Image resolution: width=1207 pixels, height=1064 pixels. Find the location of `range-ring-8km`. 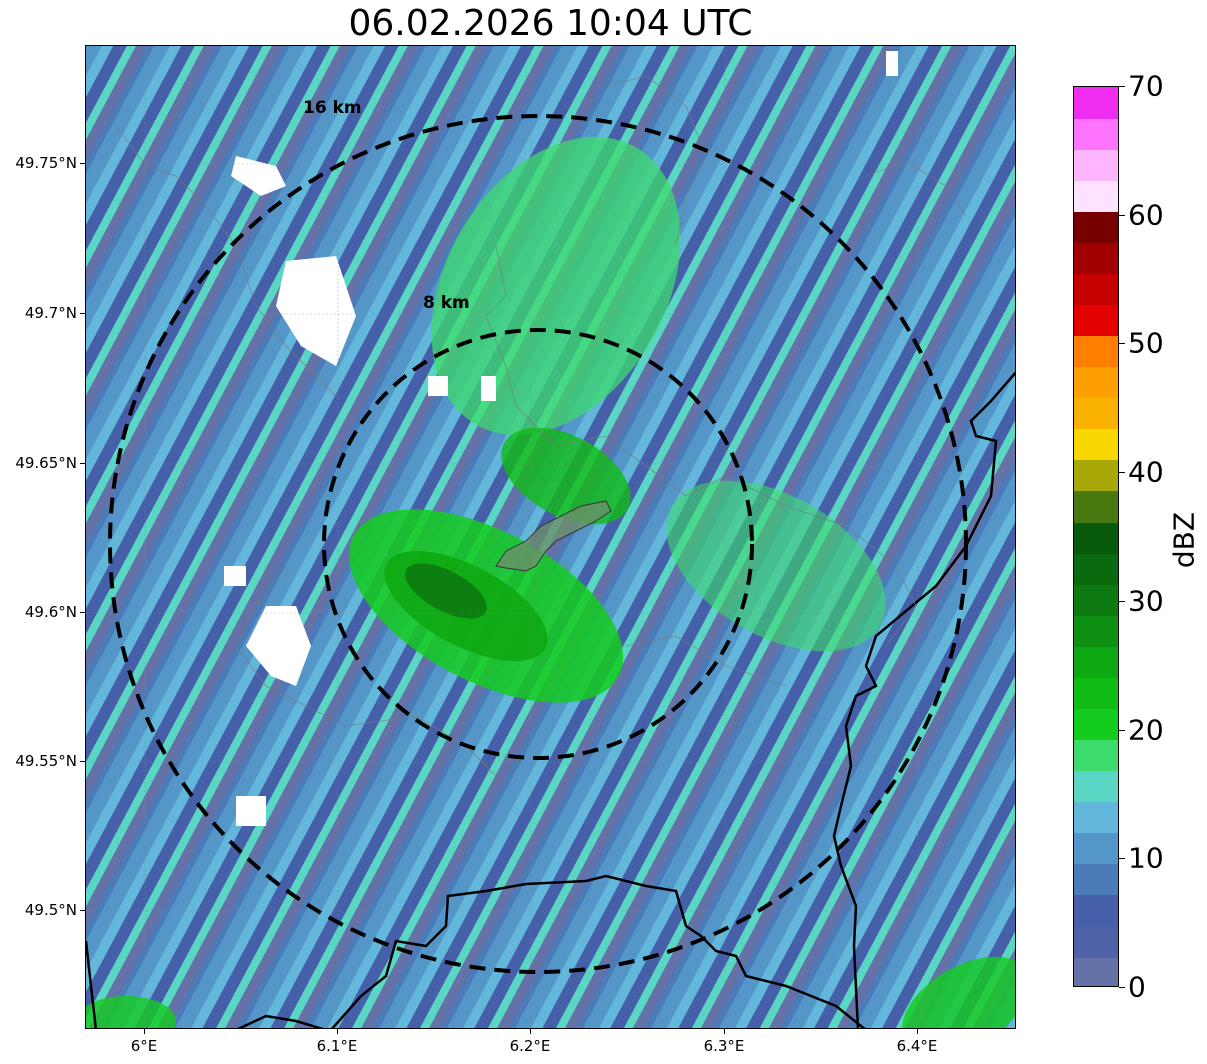

range-ring-8km is located at coordinates (538, 544).